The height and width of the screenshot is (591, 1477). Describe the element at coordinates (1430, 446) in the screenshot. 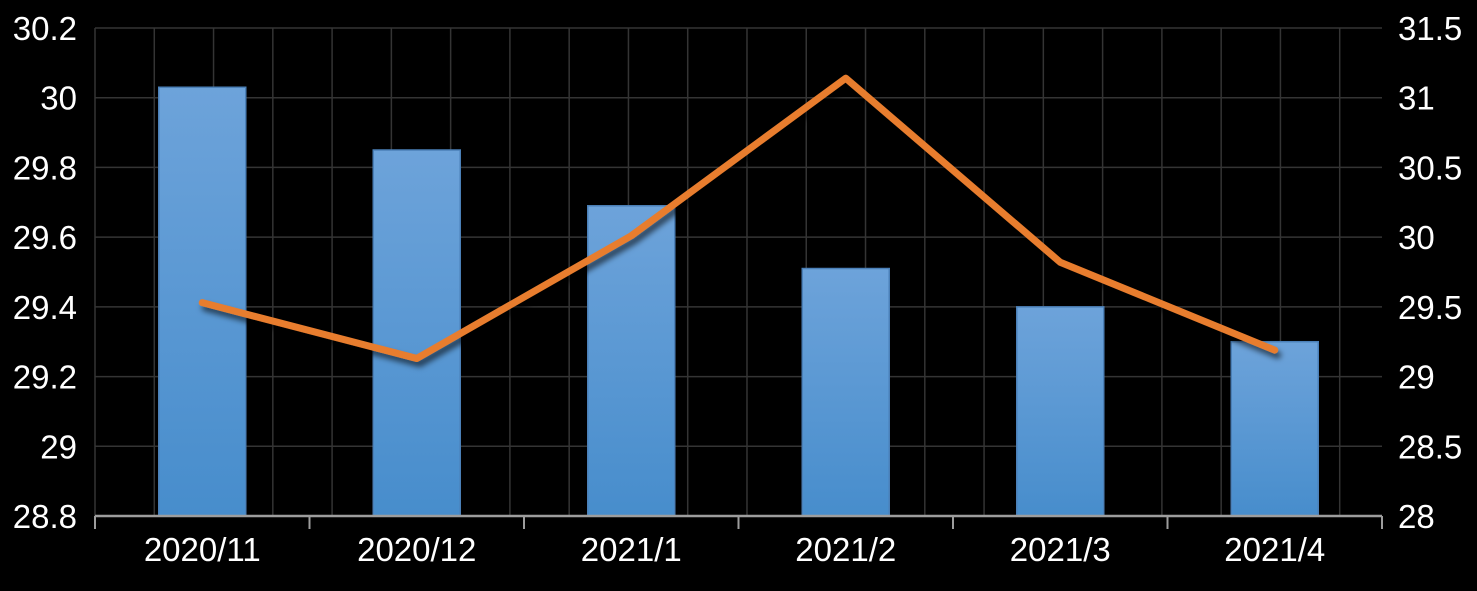

I see `y-axis-right-label: 28.5` at that location.